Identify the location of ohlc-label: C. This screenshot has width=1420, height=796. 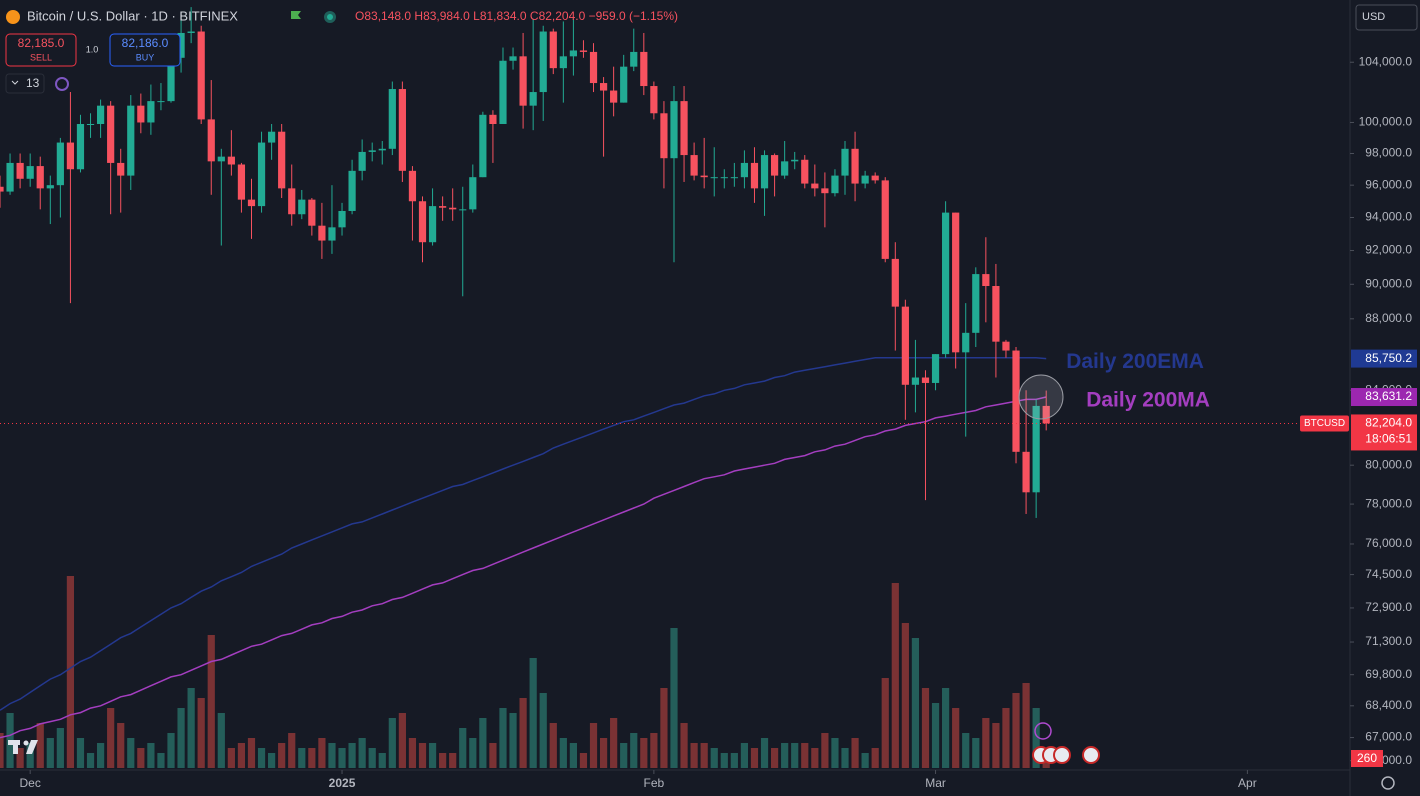
(534, 16).